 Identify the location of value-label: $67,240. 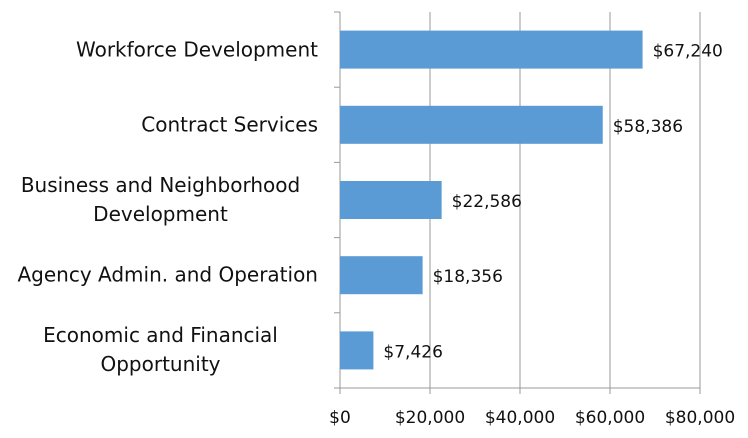
(688, 52).